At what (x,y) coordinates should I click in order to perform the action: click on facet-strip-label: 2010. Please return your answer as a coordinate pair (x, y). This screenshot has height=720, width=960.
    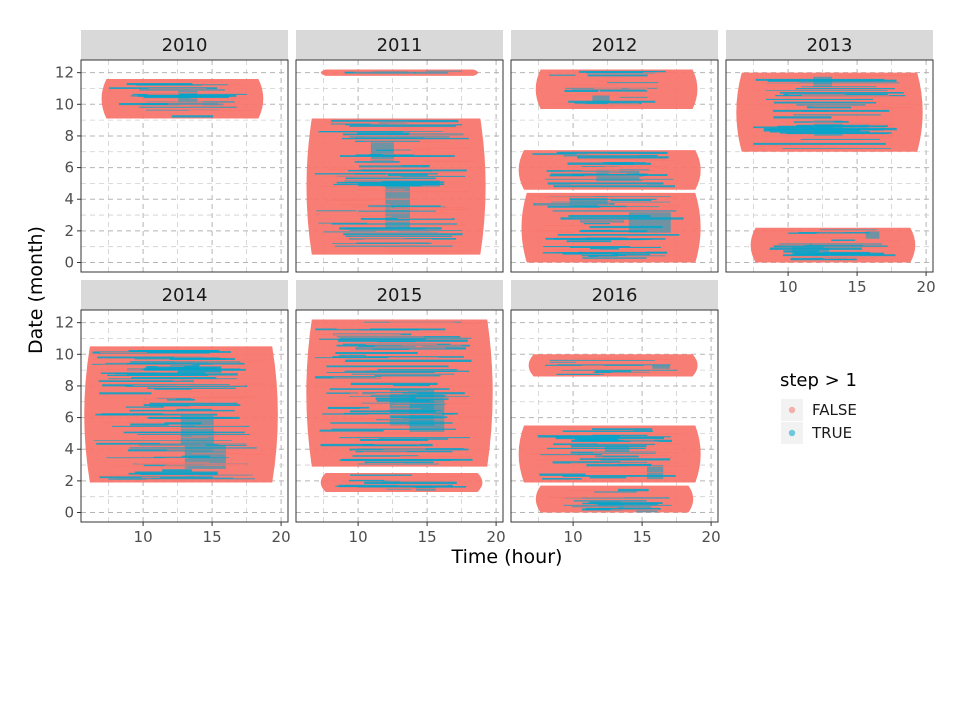
    Looking at the image, I should click on (185, 45).